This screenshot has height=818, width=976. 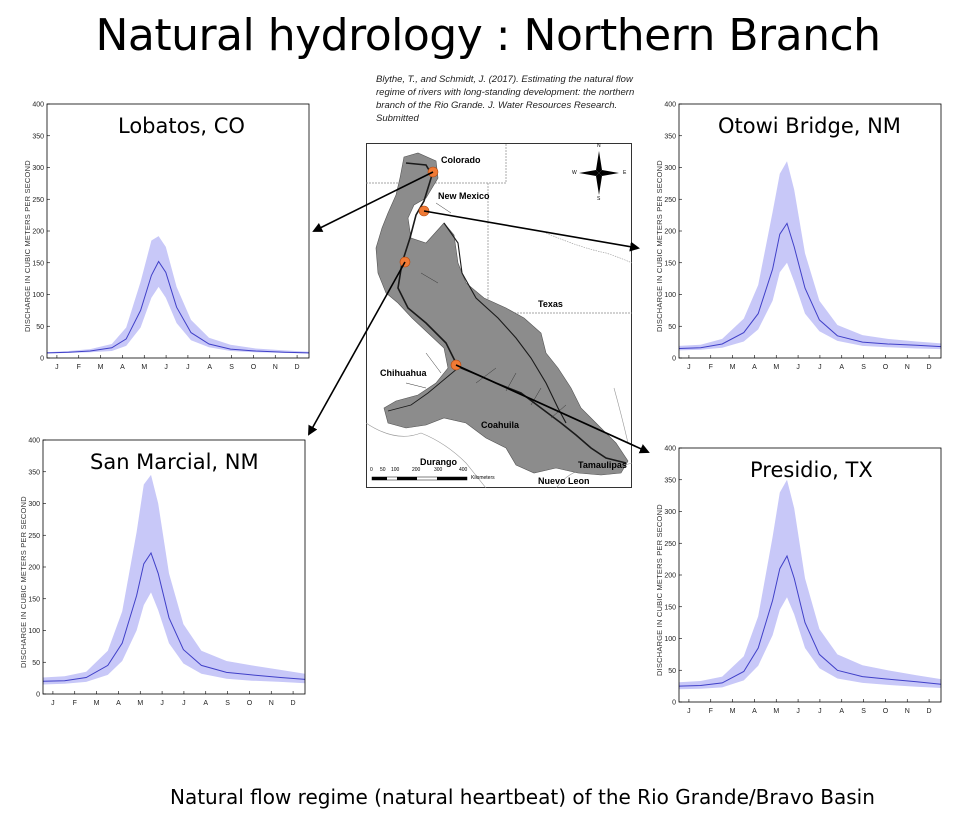 What do you see at coordinates (599, 146) in the screenshot?
I see `compass-n: N` at bounding box center [599, 146].